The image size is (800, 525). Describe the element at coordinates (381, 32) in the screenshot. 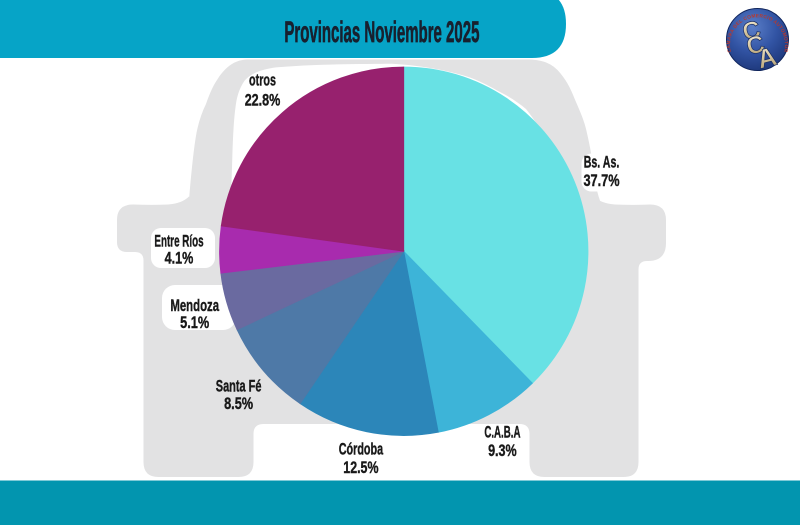

I see `svg-text: Provincias Noviembre 2025` at that location.